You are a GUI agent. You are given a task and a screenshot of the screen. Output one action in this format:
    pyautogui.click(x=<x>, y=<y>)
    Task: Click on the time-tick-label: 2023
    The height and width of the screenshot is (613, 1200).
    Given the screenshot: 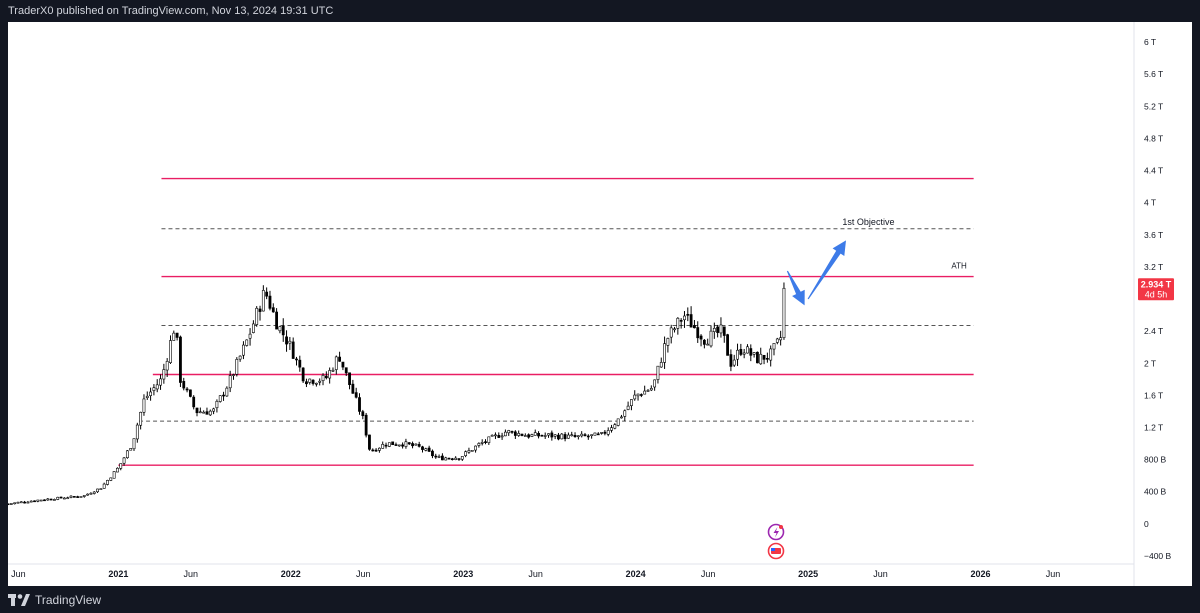 What is the action you would take?
    pyautogui.click(x=463, y=574)
    